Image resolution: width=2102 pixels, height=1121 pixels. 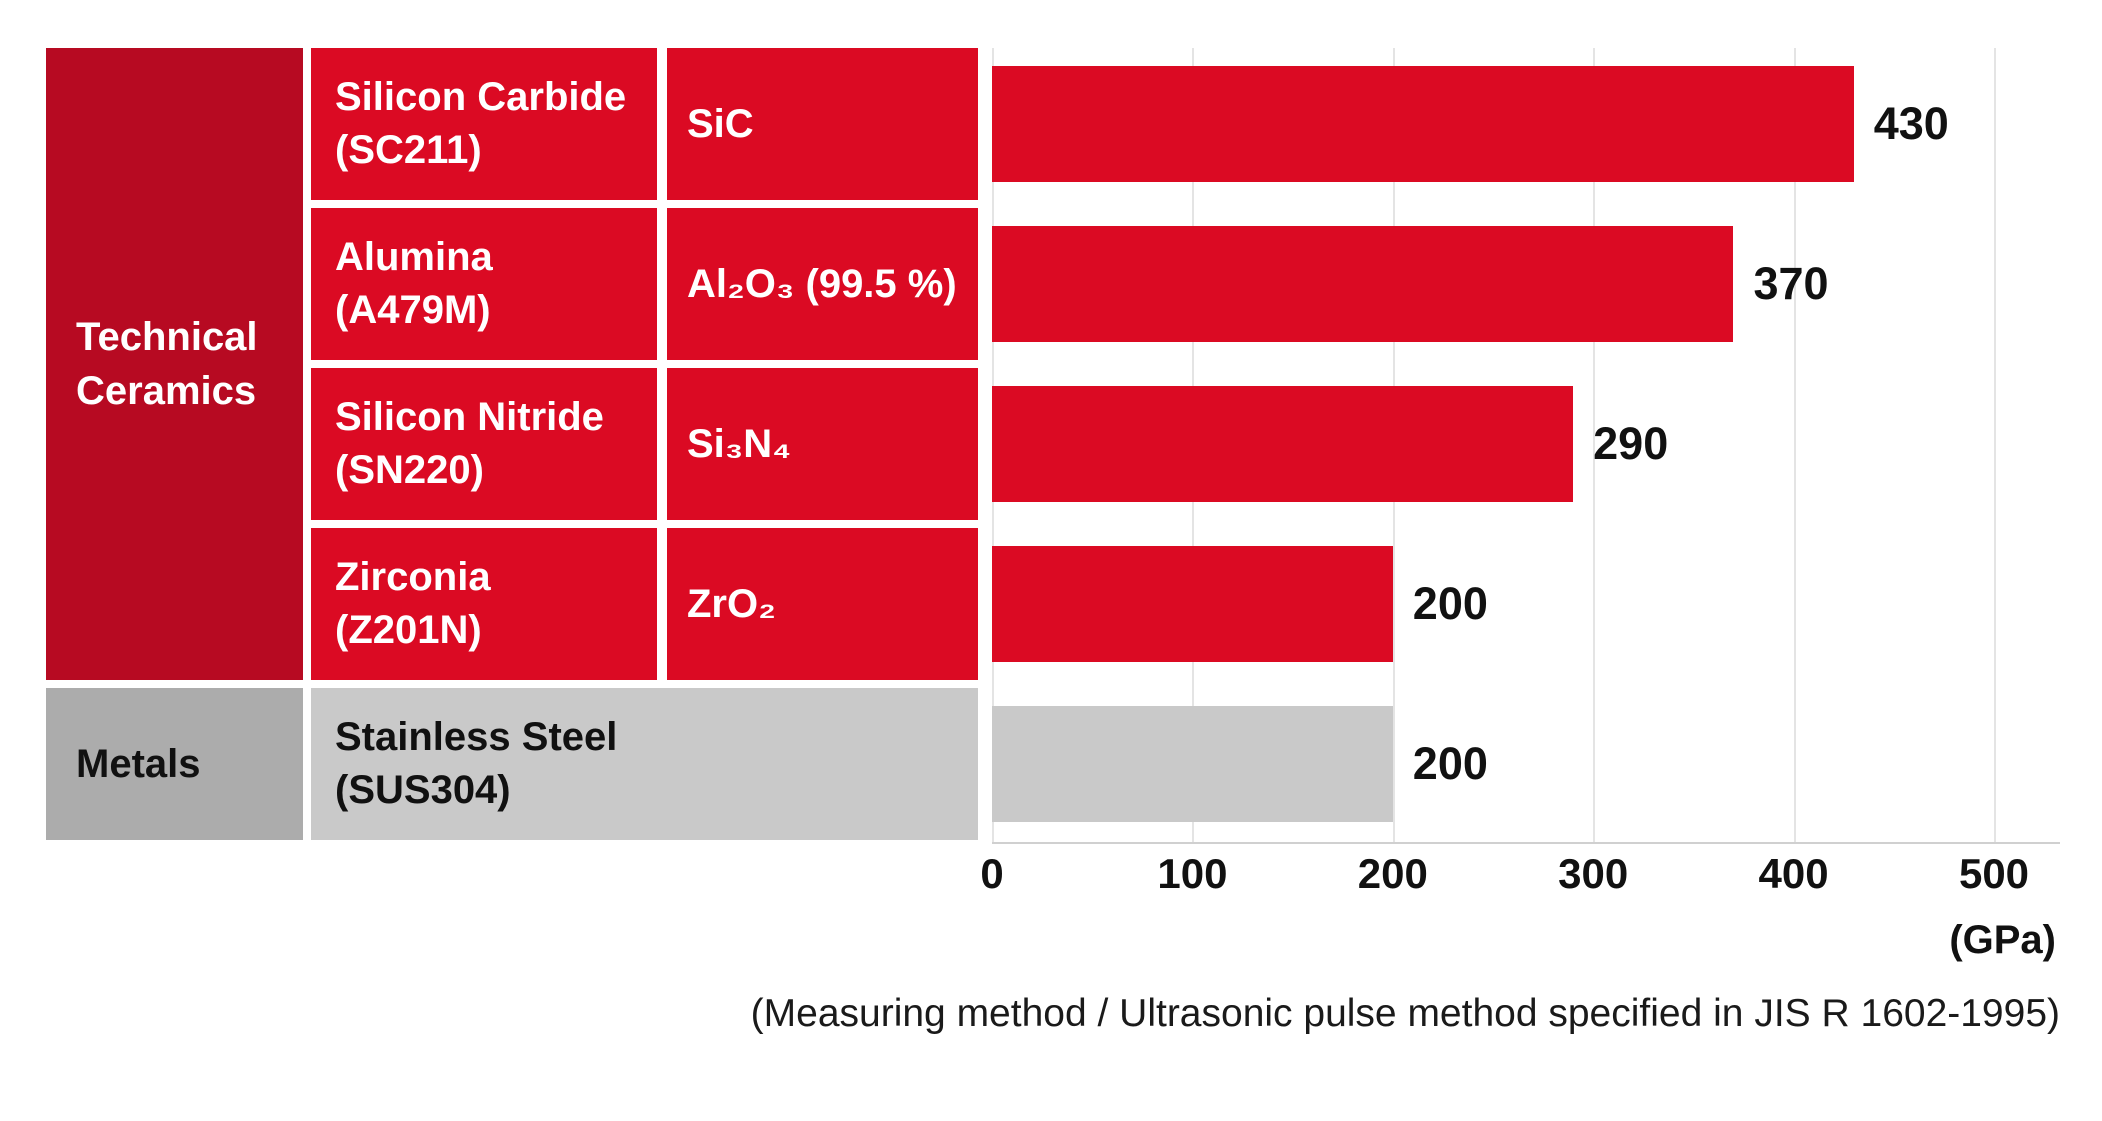 What do you see at coordinates (739, 443) in the screenshot?
I see `formula-text: Si₃N₄` at bounding box center [739, 443].